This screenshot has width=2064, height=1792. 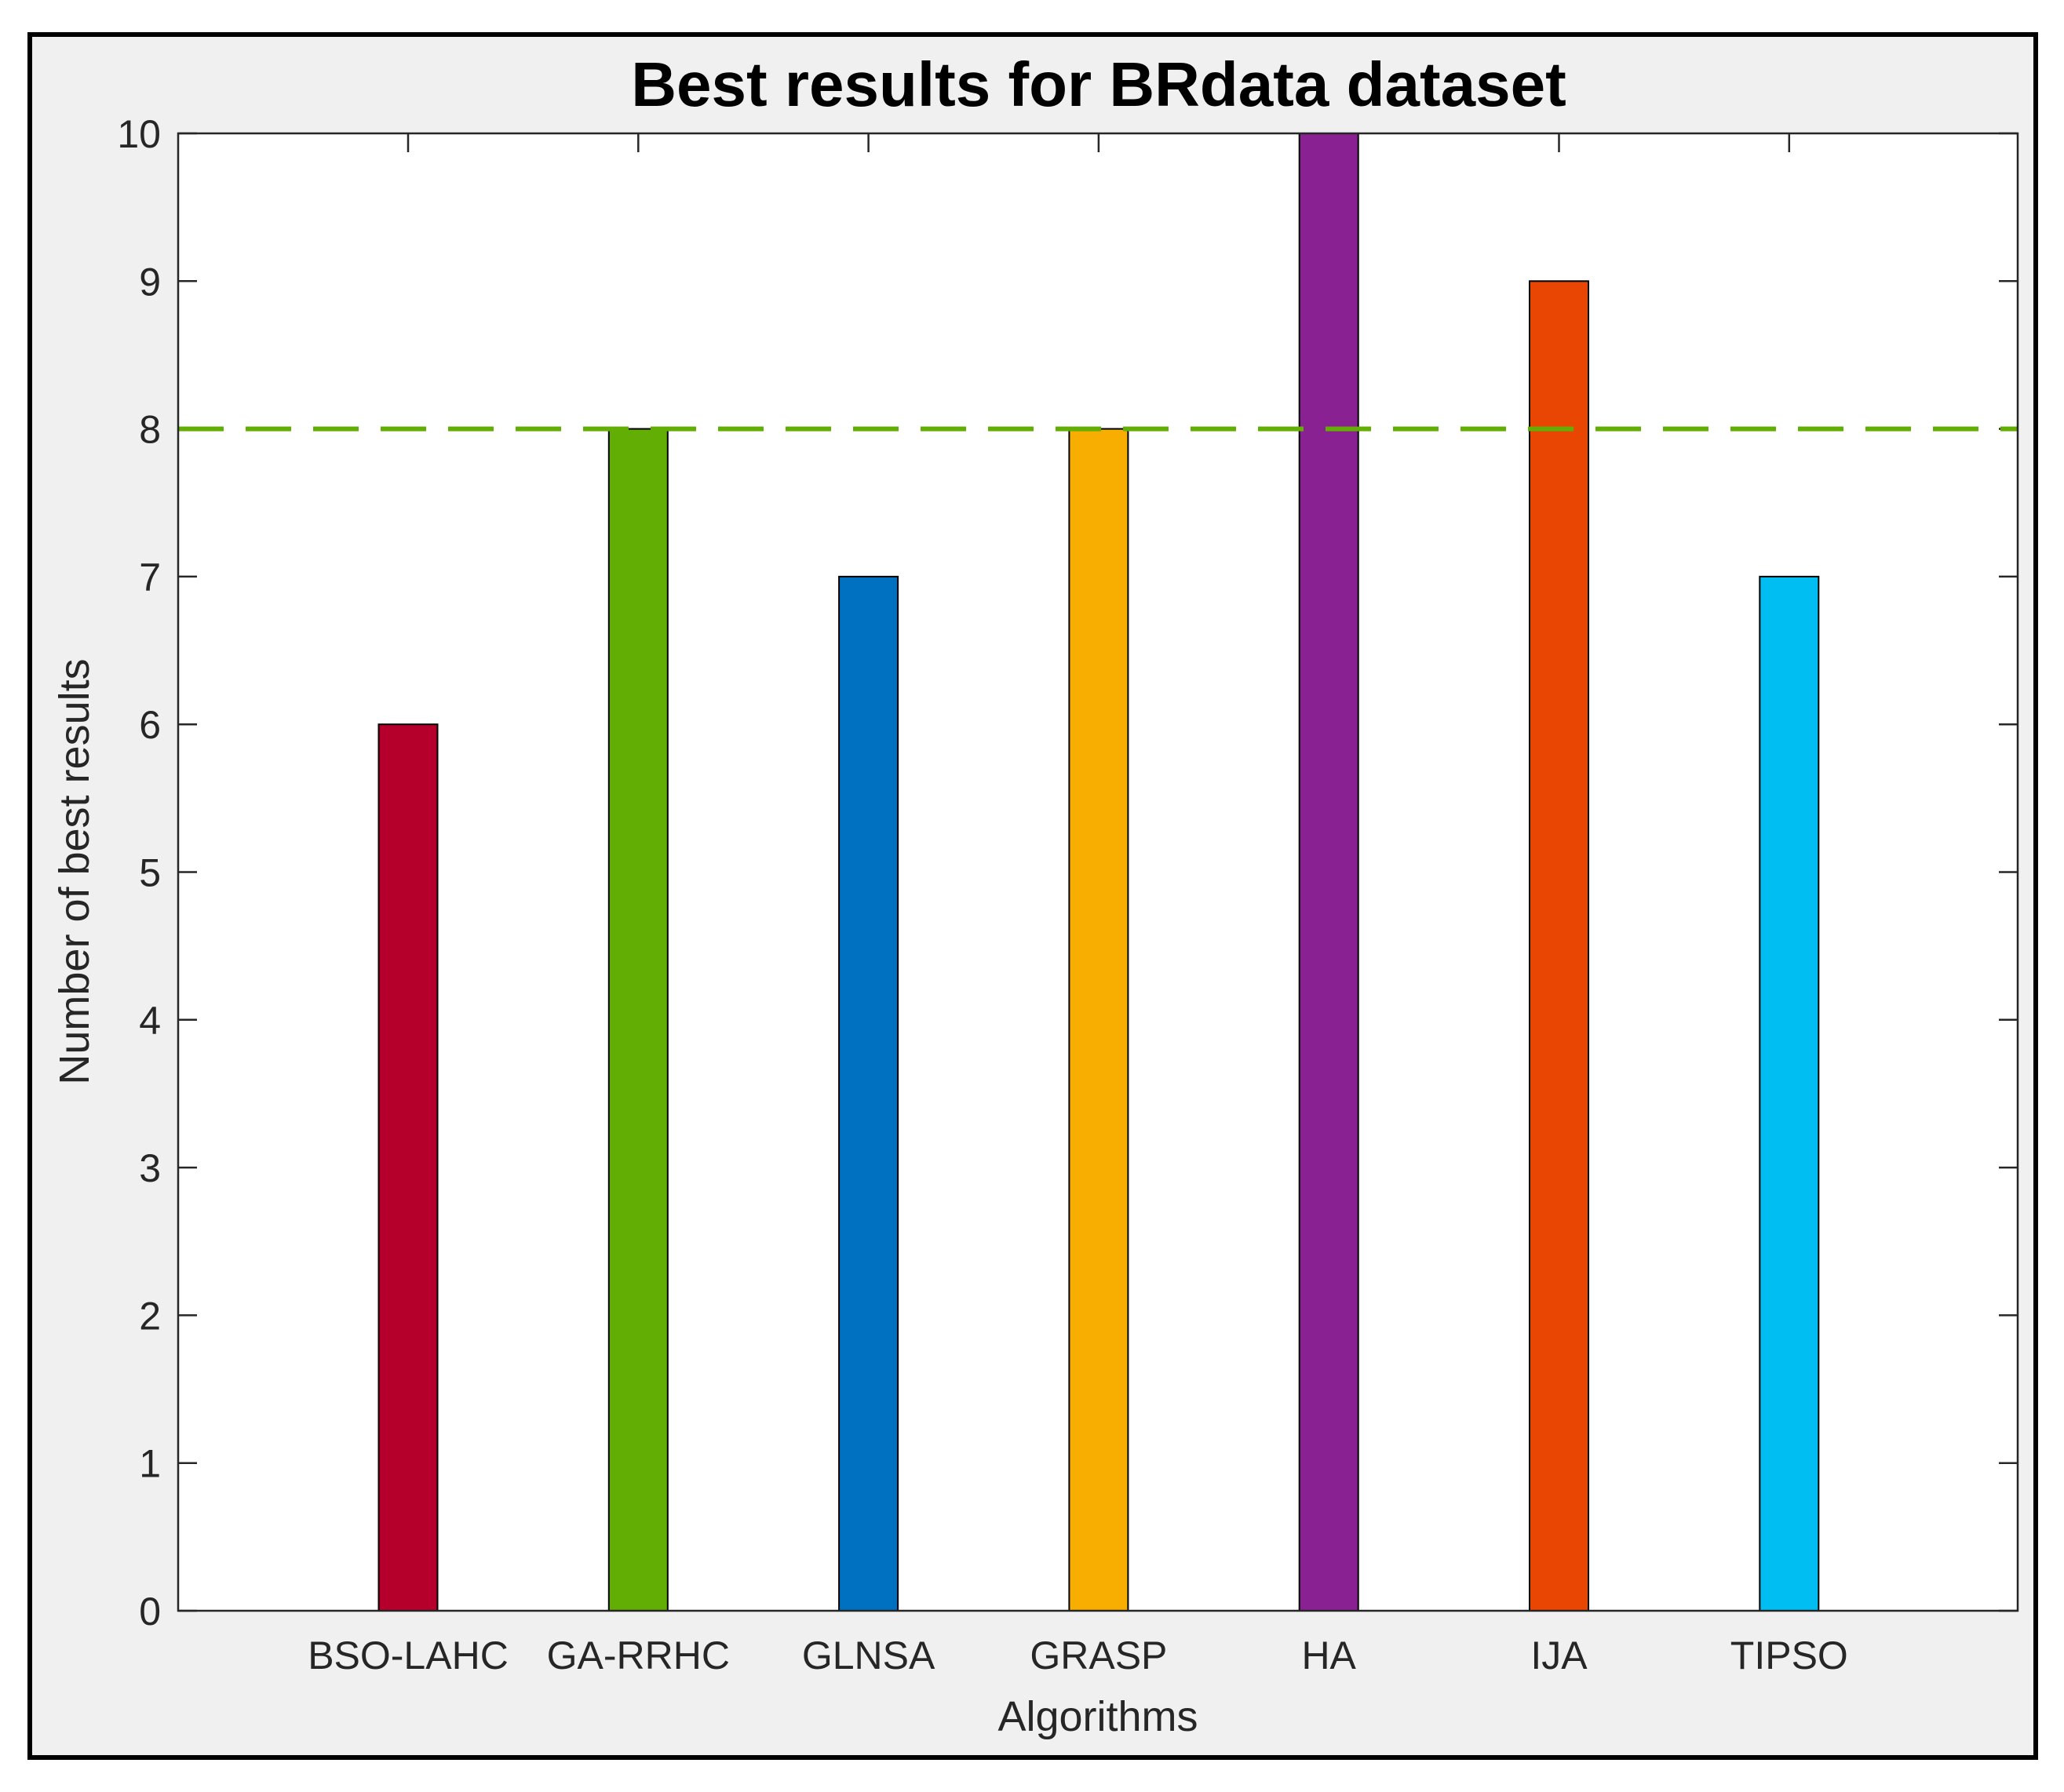 I want to click on x-tick-label: GRASP, so click(x=1098, y=1655).